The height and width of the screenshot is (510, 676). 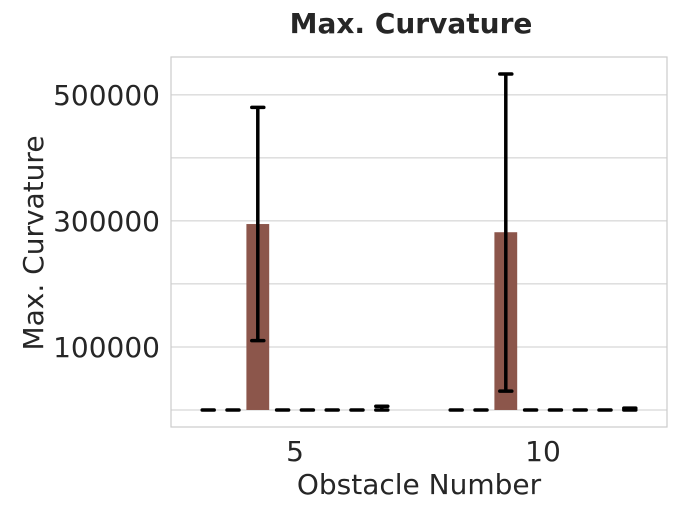 I want to click on y-tick-labels: 100000 300000 500000, so click(x=106, y=221).